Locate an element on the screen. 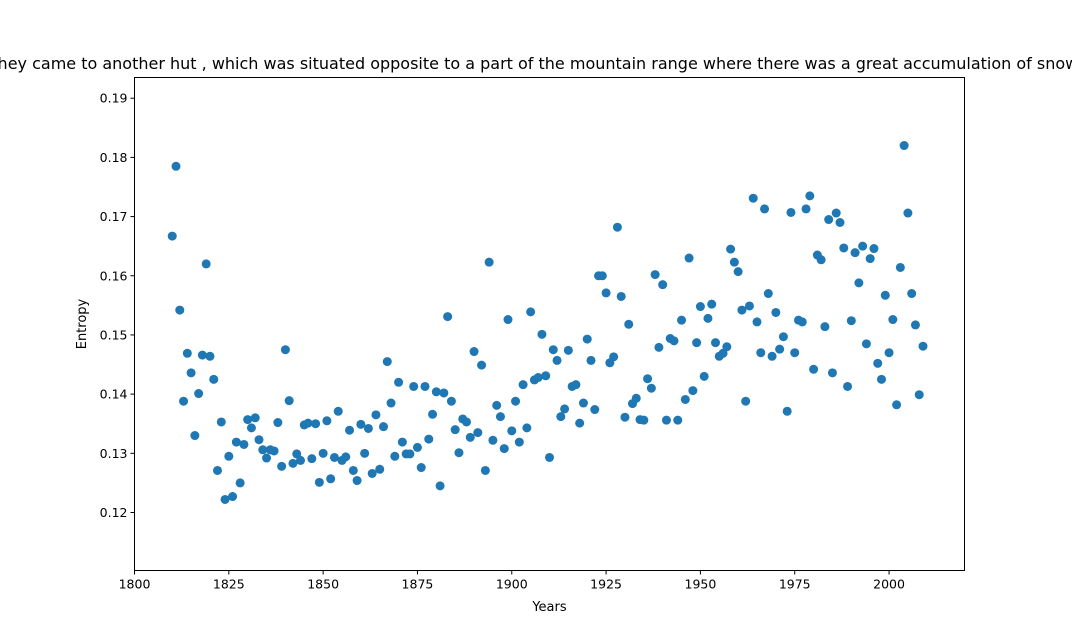  x-axis-label: Years is located at coordinates (549, 607).